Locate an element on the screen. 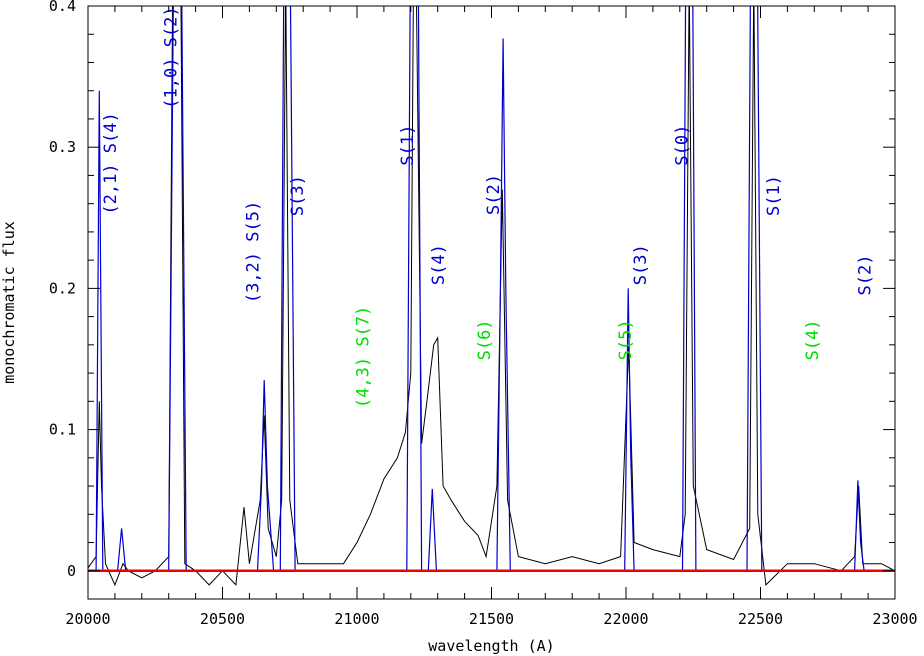 This screenshot has height=656, width=924. emission-line-label: S(5) is located at coordinates (626, 339).